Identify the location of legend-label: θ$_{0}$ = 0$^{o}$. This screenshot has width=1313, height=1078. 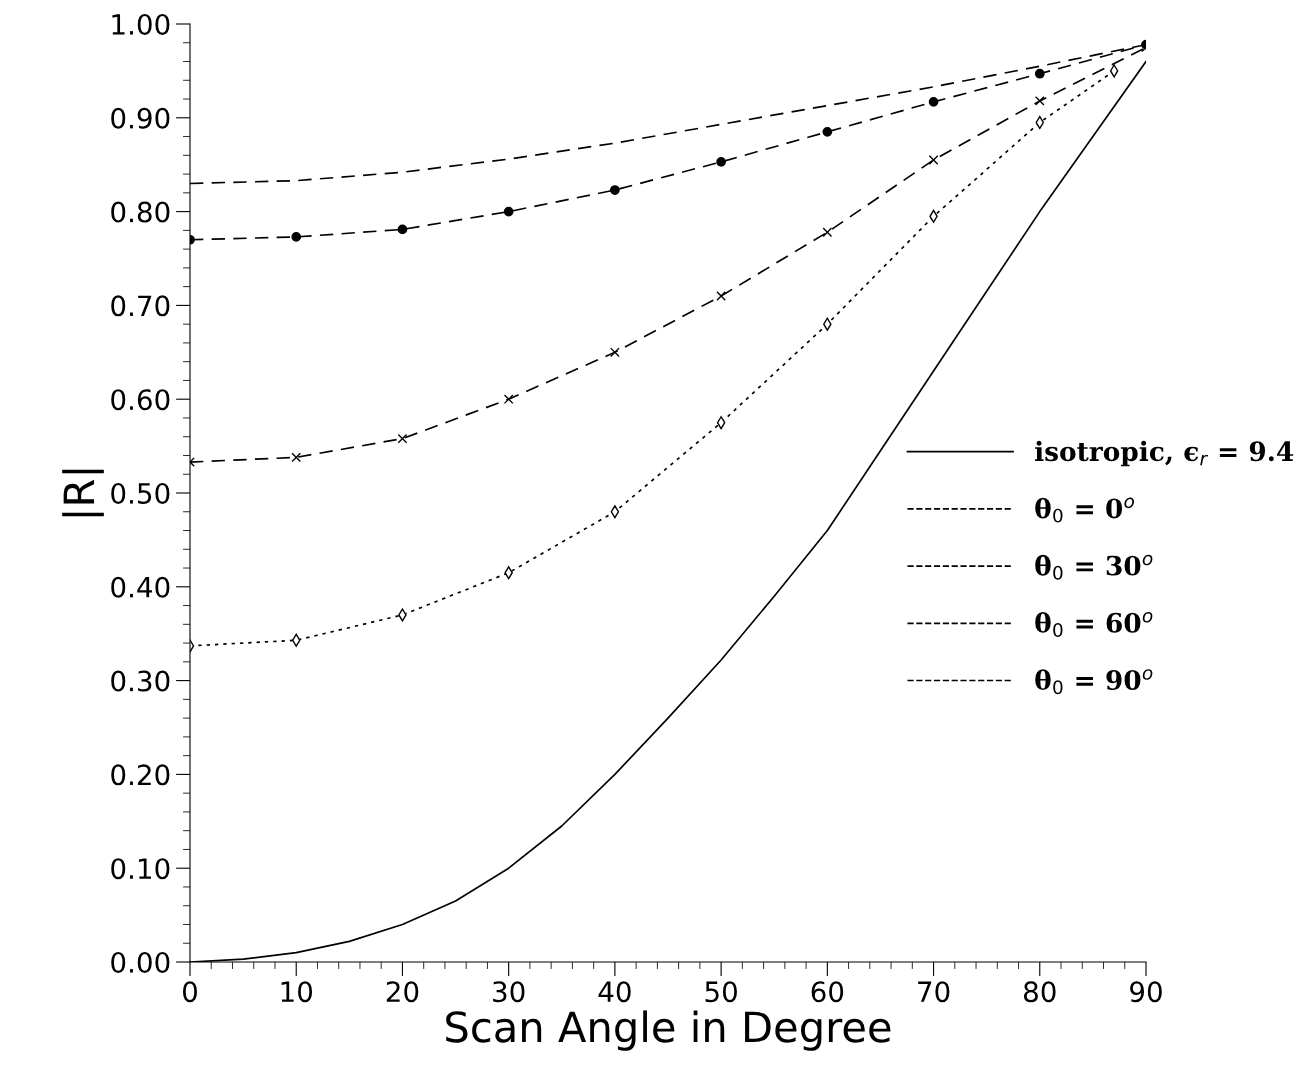
(1085, 510).